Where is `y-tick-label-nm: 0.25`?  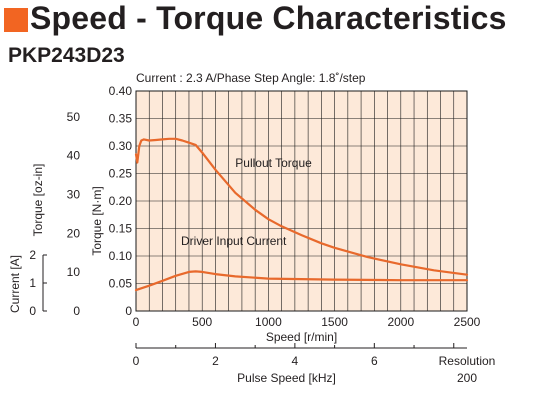 y-tick-label-nm: 0.25 is located at coordinates (121, 174).